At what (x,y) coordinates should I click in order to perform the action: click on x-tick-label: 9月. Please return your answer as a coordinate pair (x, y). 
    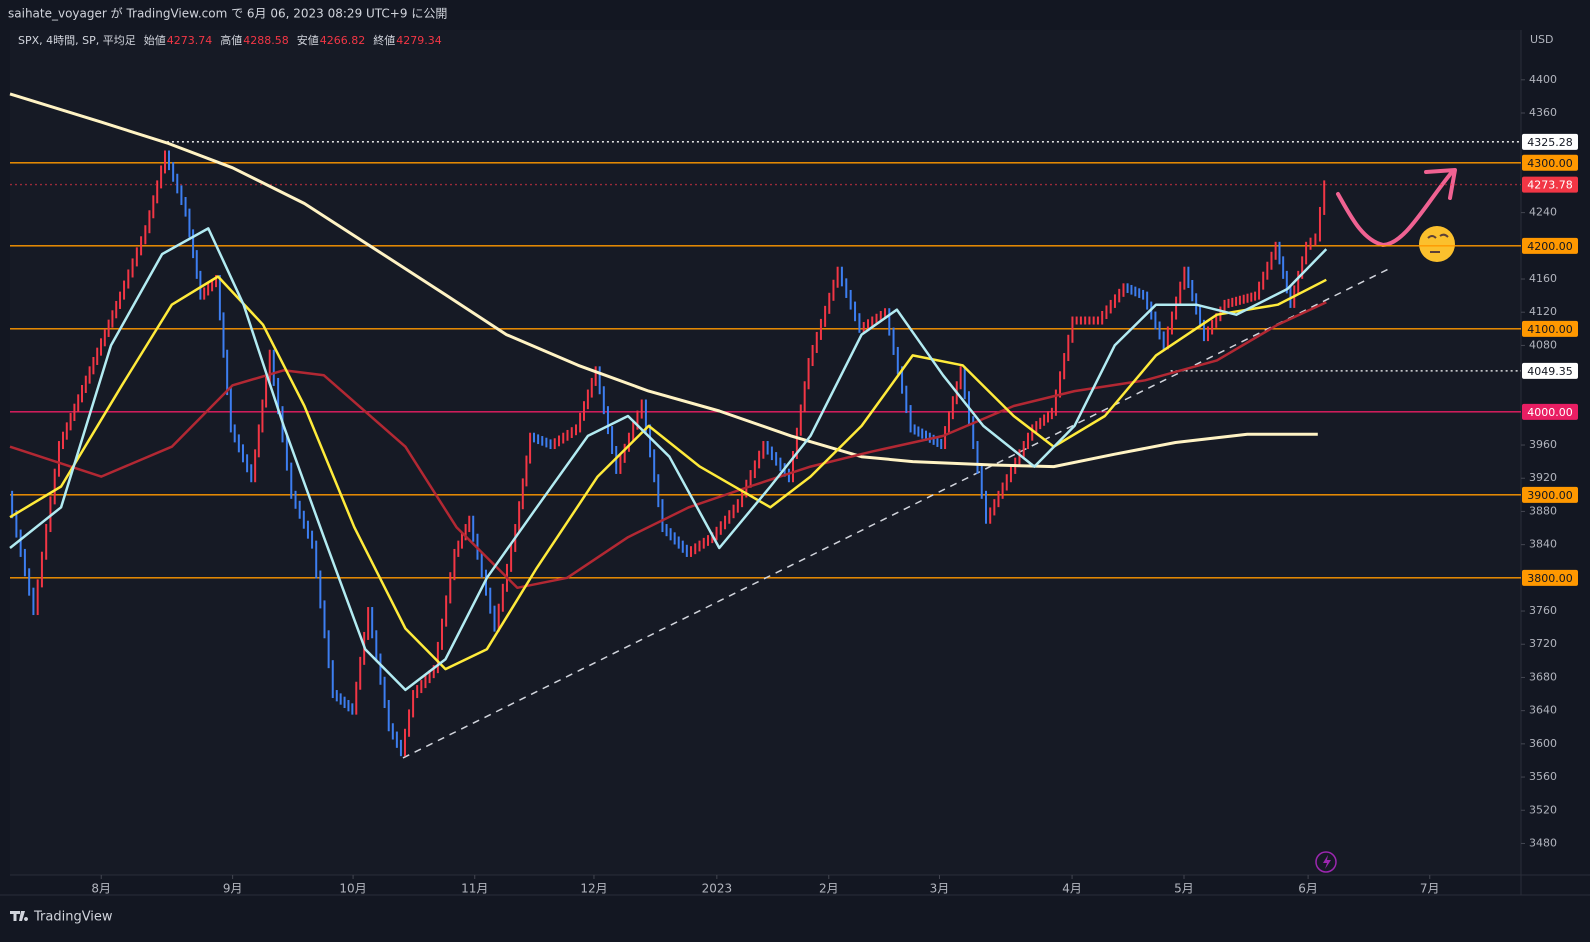
    Looking at the image, I should click on (233, 889).